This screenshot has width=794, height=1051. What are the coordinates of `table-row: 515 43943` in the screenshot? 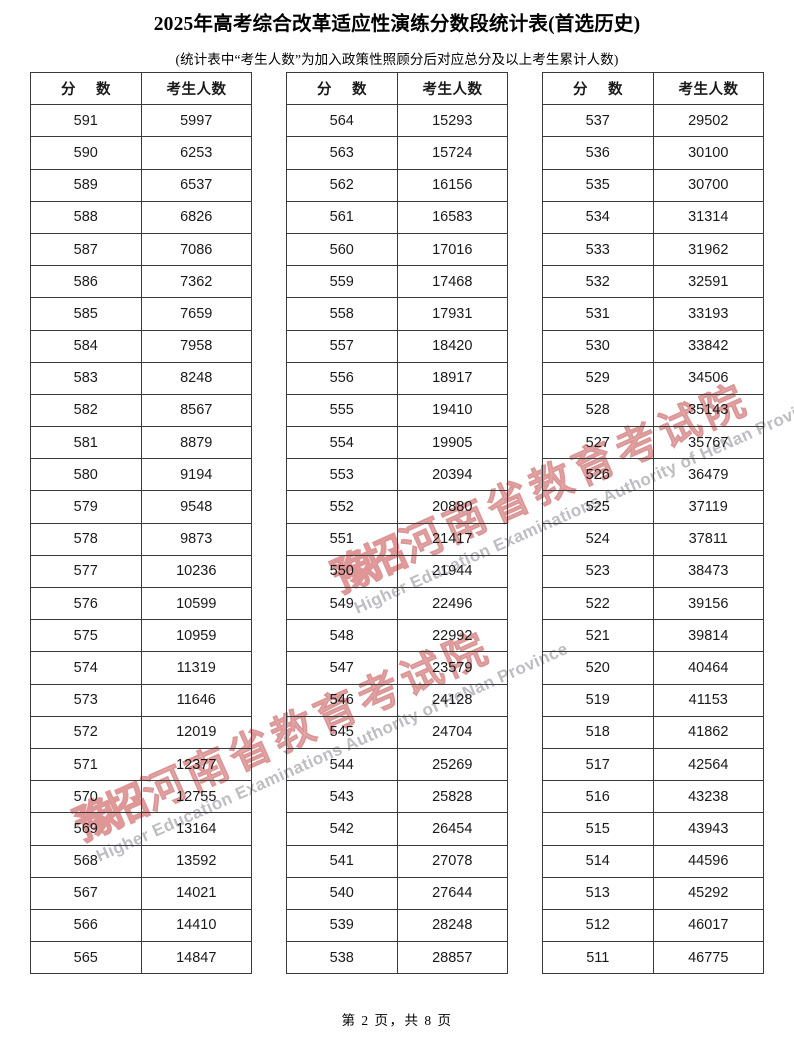 It's located at (653, 829).